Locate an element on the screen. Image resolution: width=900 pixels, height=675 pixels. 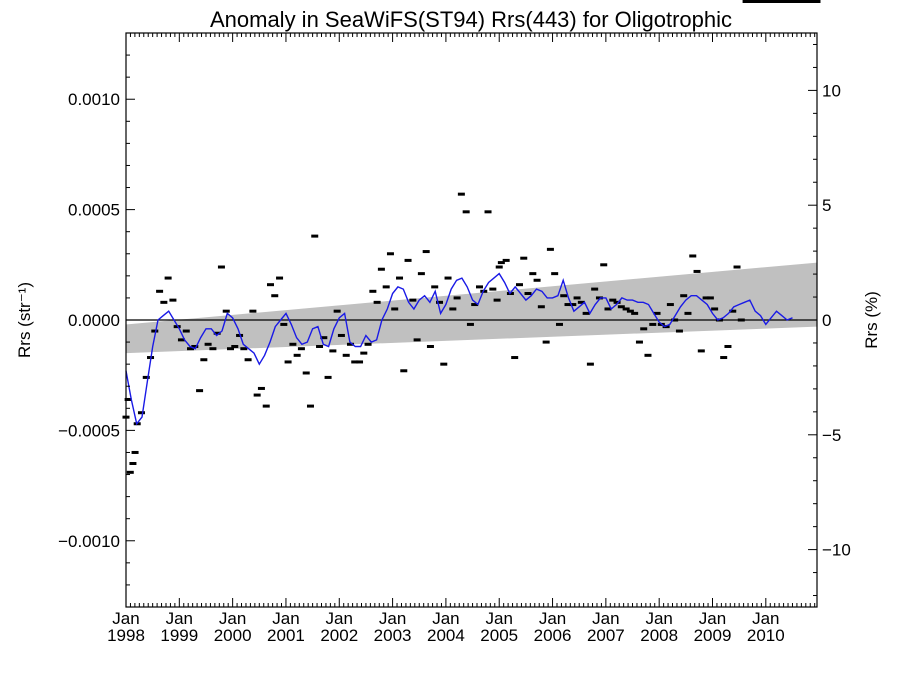
trend-confidence-band is located at coordinates (471, 308).